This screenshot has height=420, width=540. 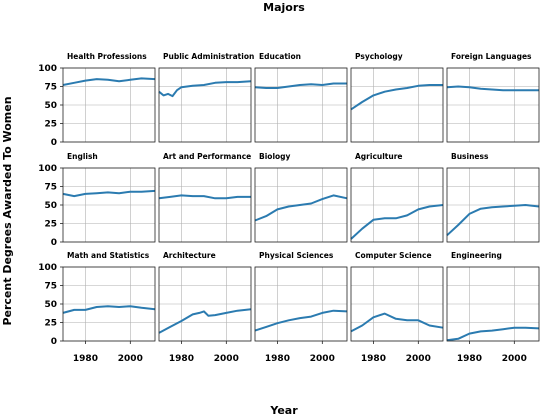 What do you see at coordinates (108, 255) in the screenshot?
I see `panel-title: Math and Statistics` at bounding box center [108, 255].